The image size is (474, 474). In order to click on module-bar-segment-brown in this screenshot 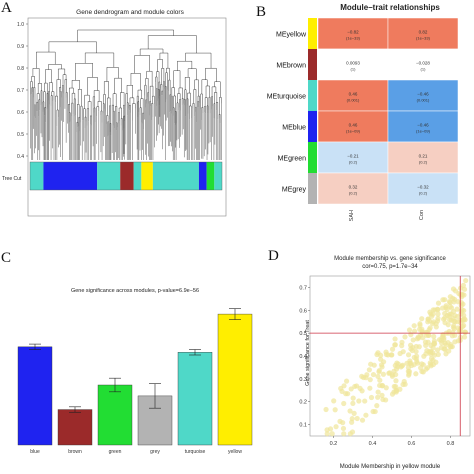, I will do `click(127, 176)`.